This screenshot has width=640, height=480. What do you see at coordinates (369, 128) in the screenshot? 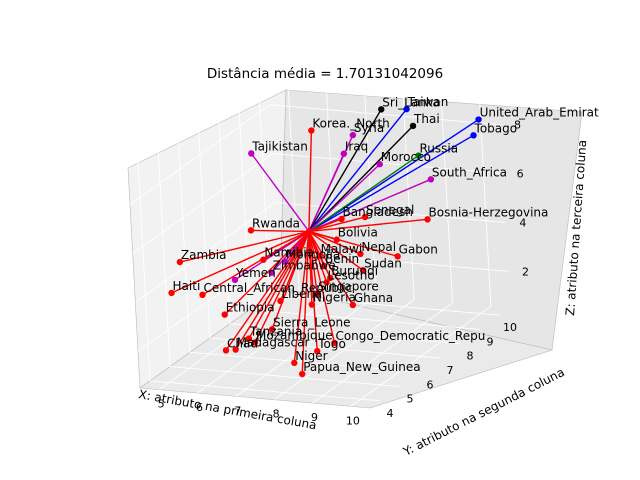
I see `point-label: Syria` at bounding box center [369, 128].